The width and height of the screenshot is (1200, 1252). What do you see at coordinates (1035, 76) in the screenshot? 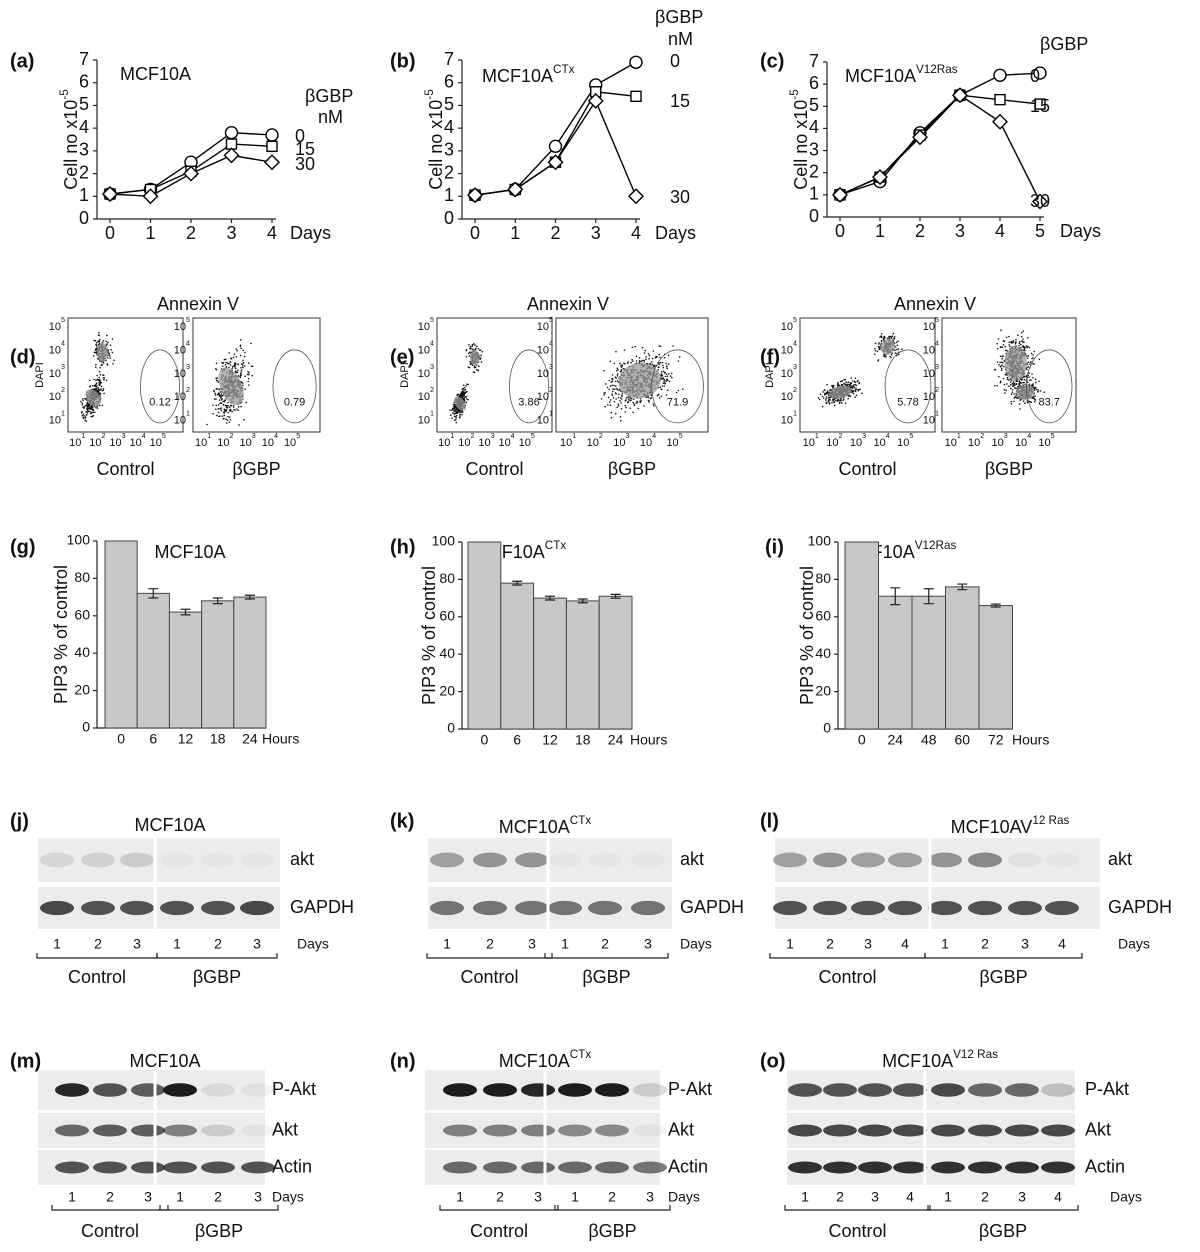
I see `legend-entry: 0` at bounding box center [1035, 76].